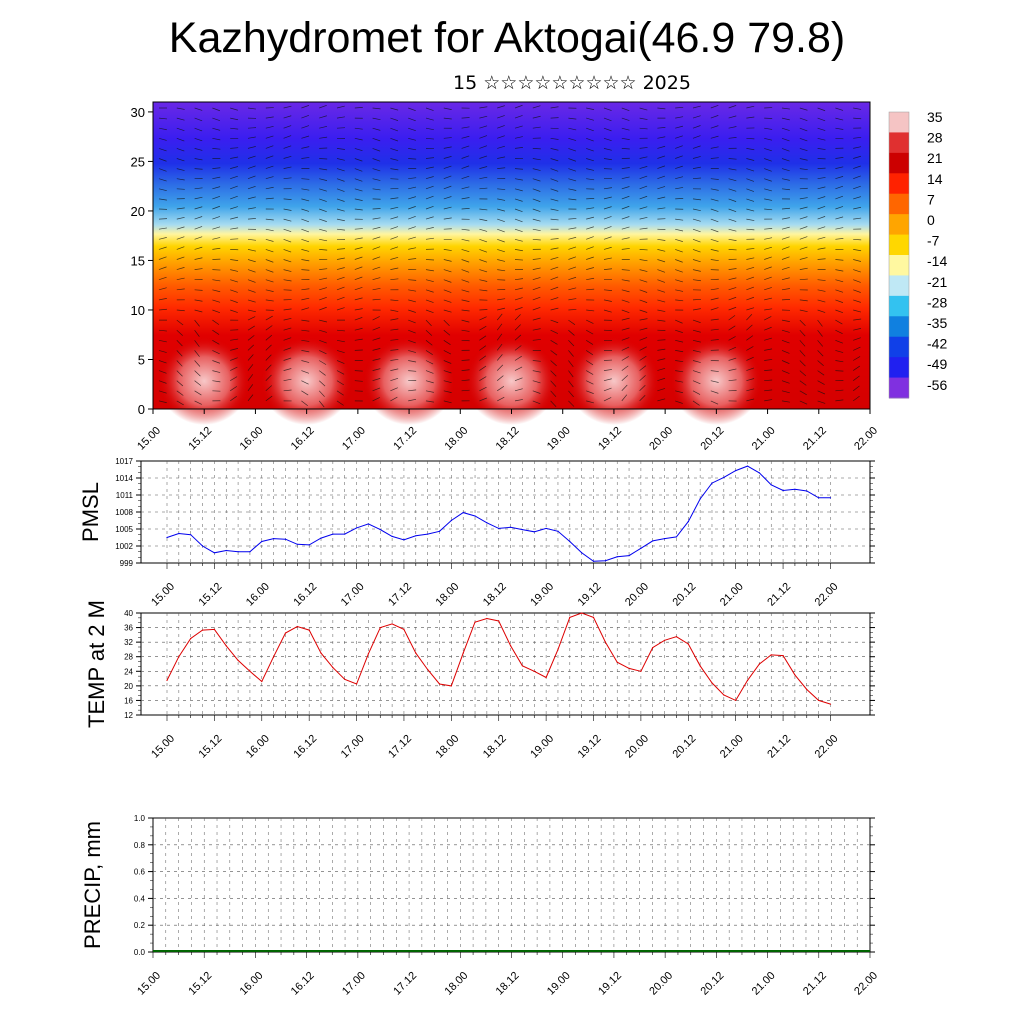 This screenshot has width=1024, height=1024. Describe the element at coordinates (124, 546) in the screenshot. I see `y-tick-label: 1002` at that location.